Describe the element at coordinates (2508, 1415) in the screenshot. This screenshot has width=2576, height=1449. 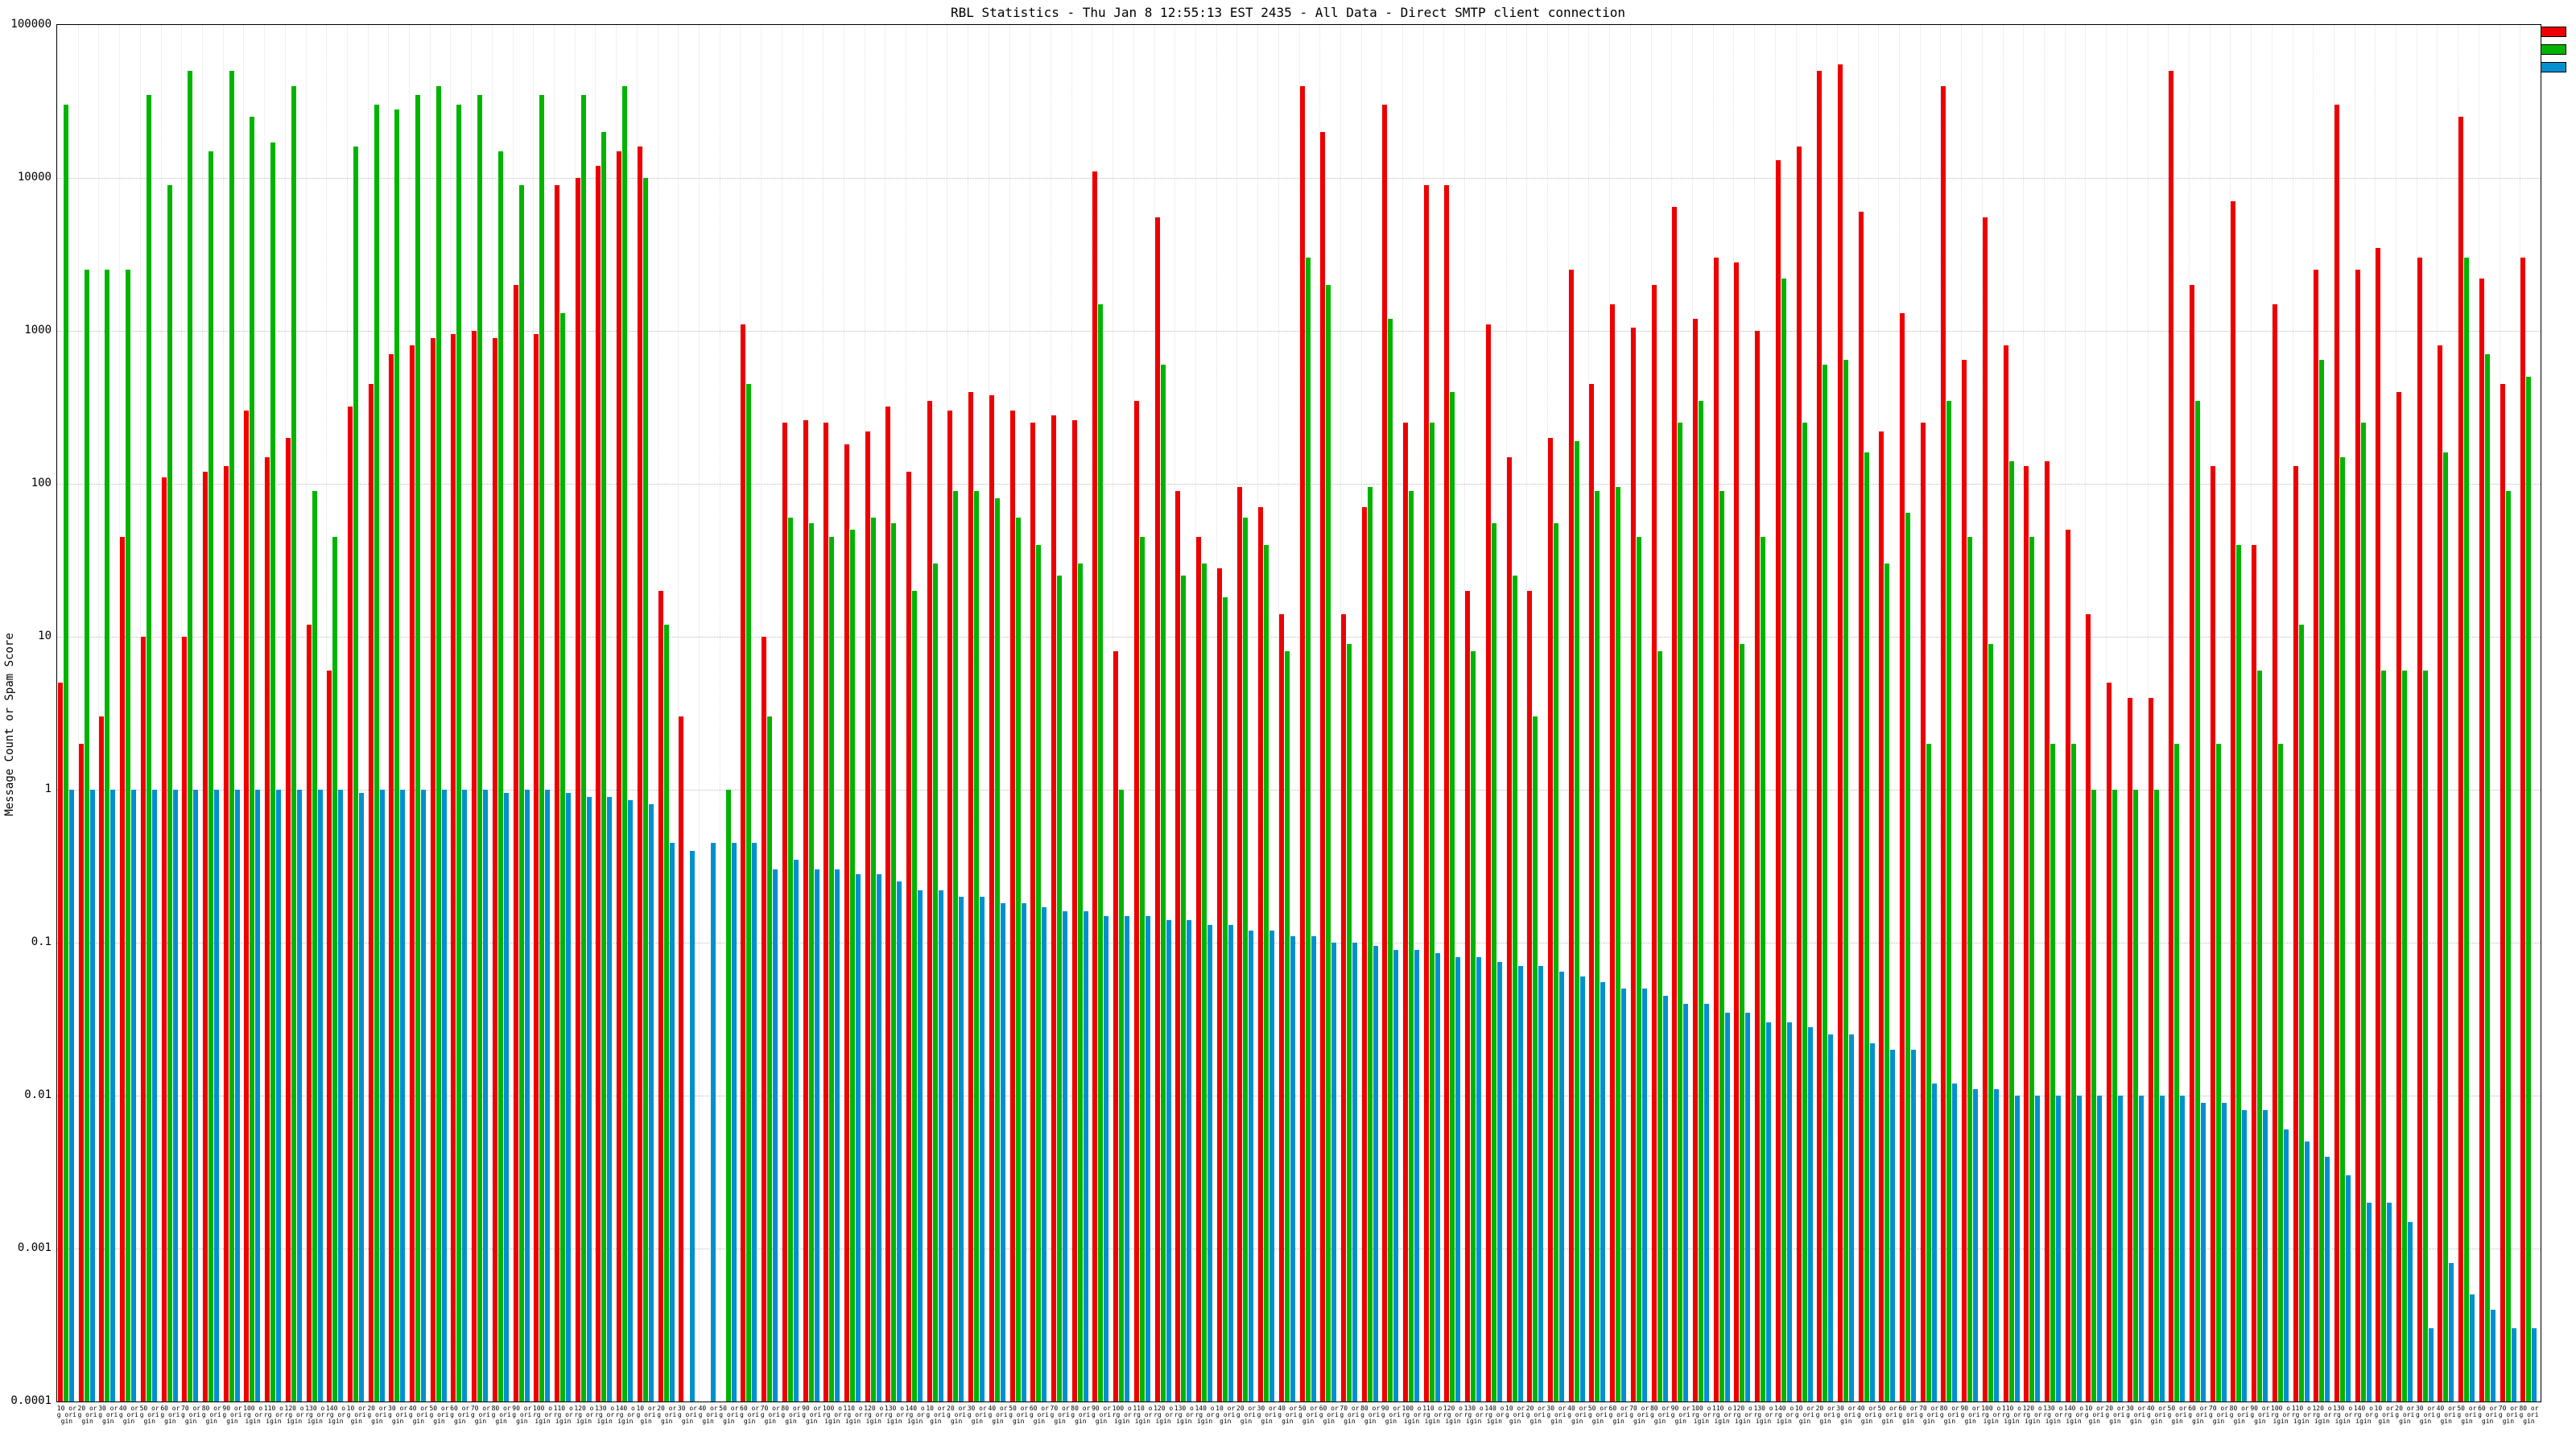
I see `x-tick-label: 70 org origin` at that location.